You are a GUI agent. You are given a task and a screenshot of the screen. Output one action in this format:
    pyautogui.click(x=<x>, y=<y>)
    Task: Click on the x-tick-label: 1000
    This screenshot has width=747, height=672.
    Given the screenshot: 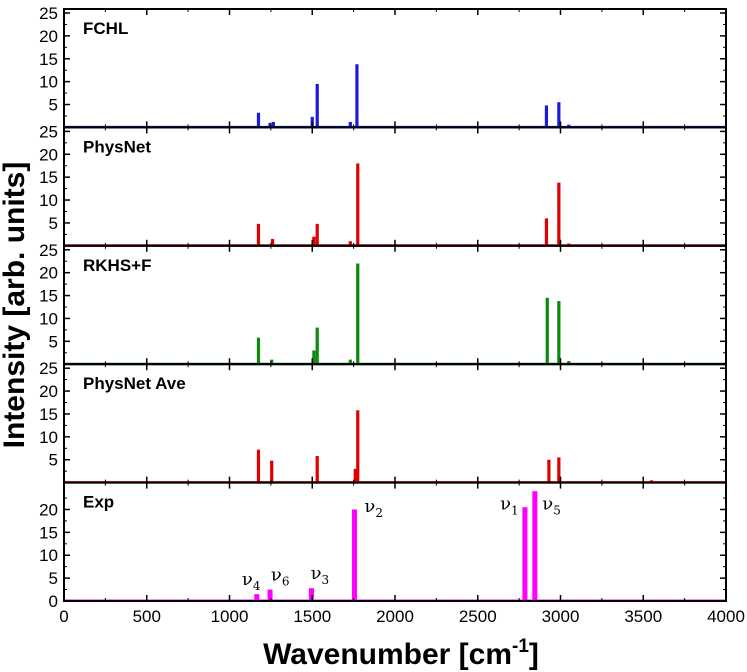 What is the action you would take?
    pyautogui.click(x=230, y=616)
    